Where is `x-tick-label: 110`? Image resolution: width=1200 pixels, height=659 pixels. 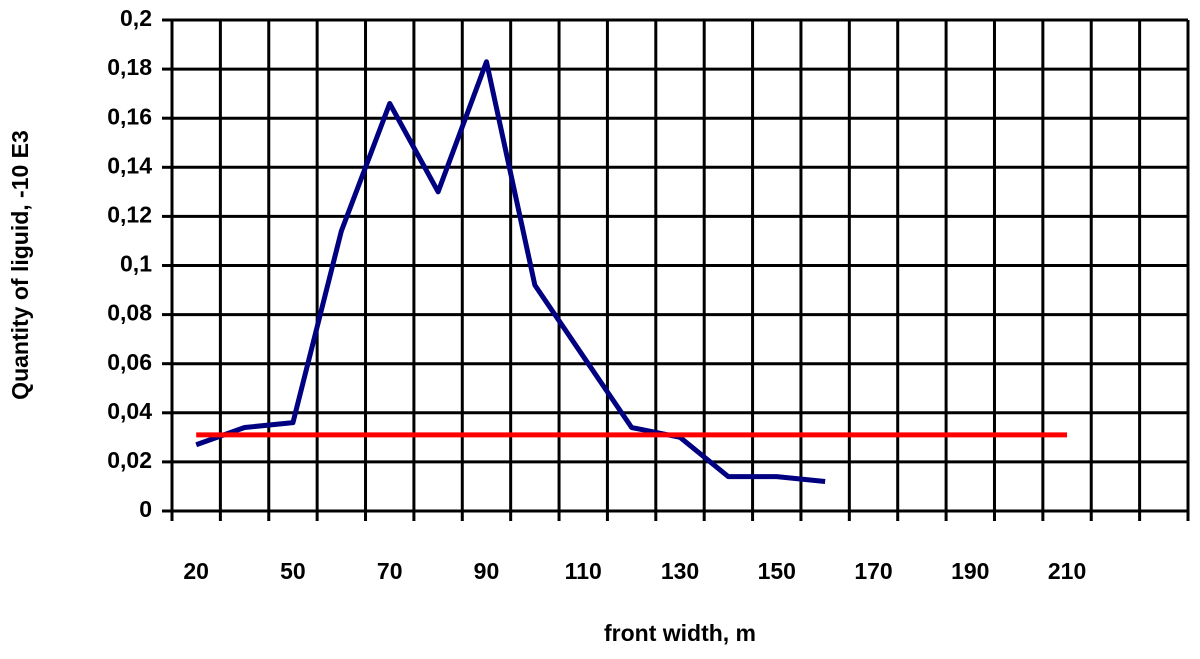
x-tick-label: 110 is located at coordinates (583, 571).